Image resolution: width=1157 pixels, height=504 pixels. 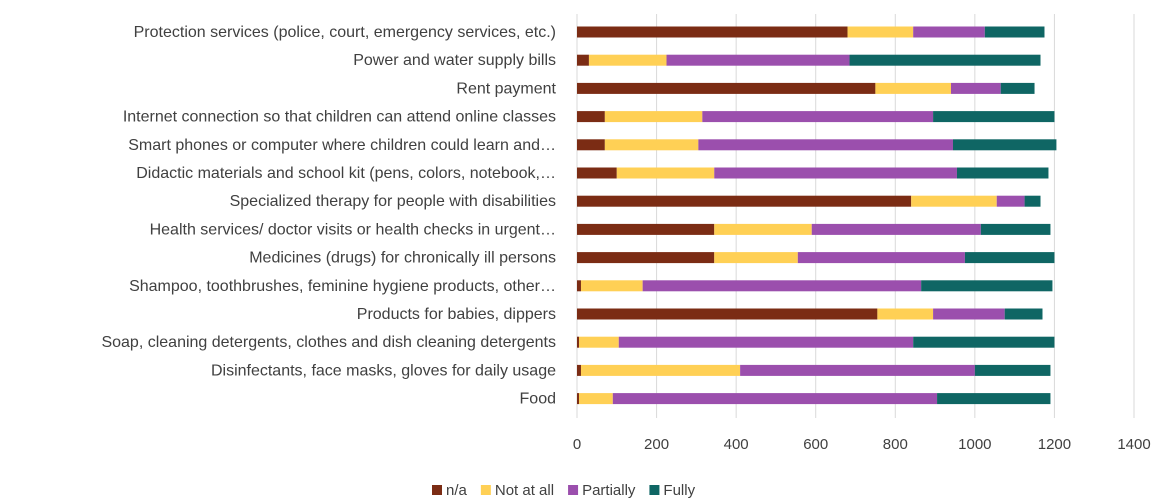 What do you see at coordinates (895, 444) in the screenshot?
I see `x-tick-label: 800` at bounding box center [895, 444].